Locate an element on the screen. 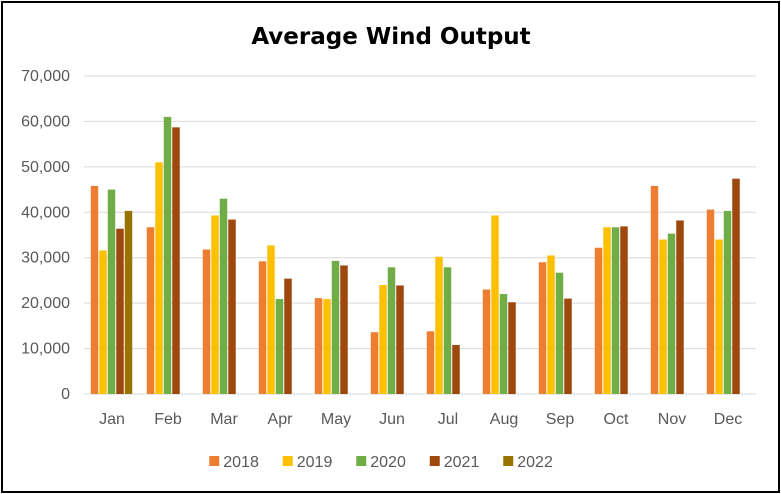  bar-2019-dec is located at coordinates (719, 316).